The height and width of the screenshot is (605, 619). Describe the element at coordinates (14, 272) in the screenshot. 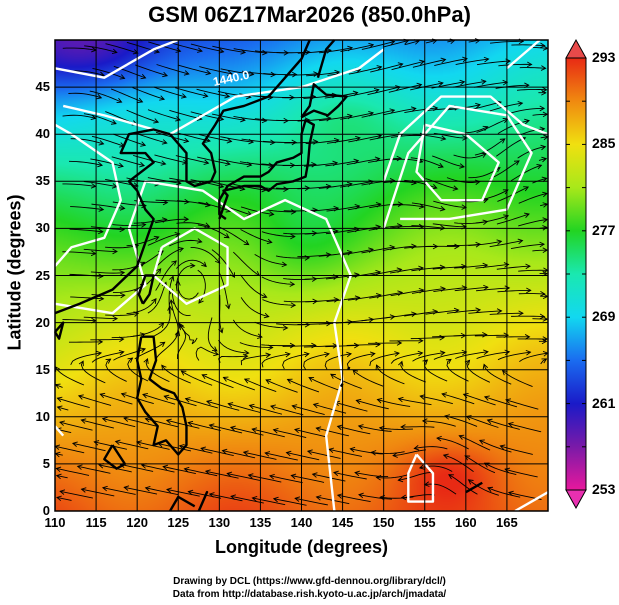

I see `y-axis-label: Latitude (degrees)` at that location.